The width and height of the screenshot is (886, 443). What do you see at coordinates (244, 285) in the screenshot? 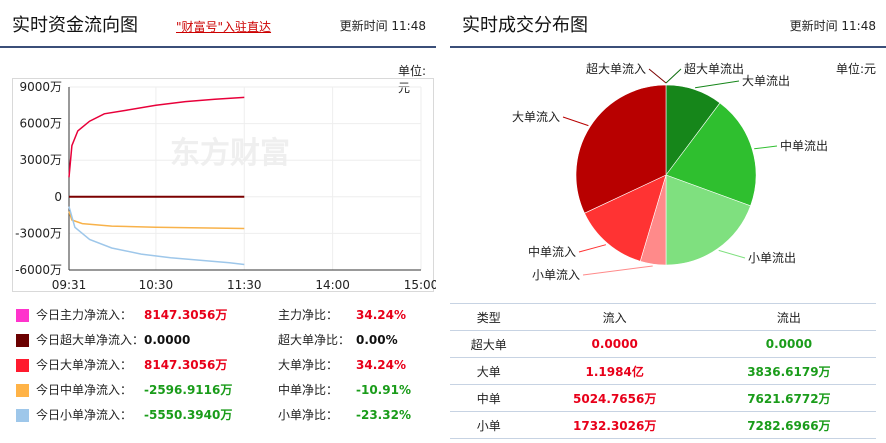
I see `x-tick-label: 11:30` at bounding box center [244, 285].